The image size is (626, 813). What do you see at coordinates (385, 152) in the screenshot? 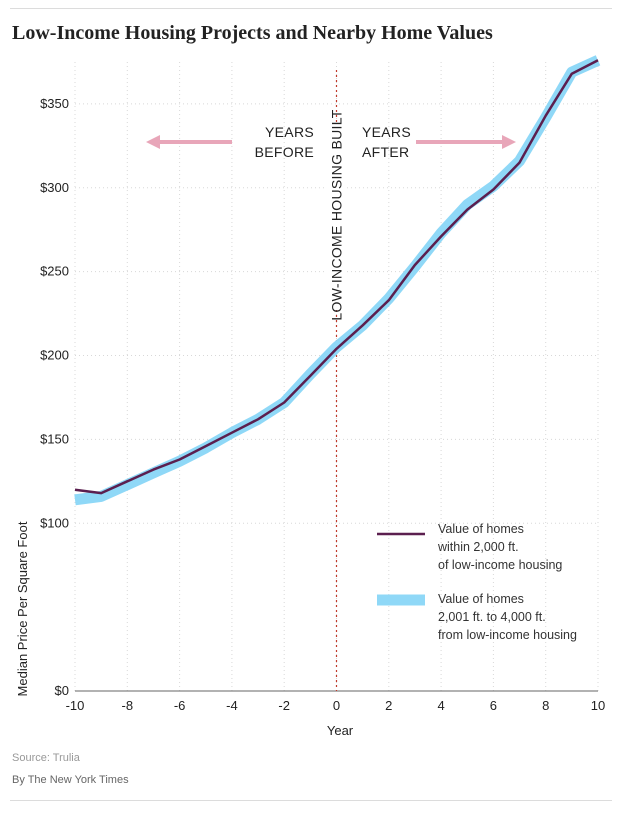
I see `years-after-line2: AFTER` at bounding box center [385, 152].